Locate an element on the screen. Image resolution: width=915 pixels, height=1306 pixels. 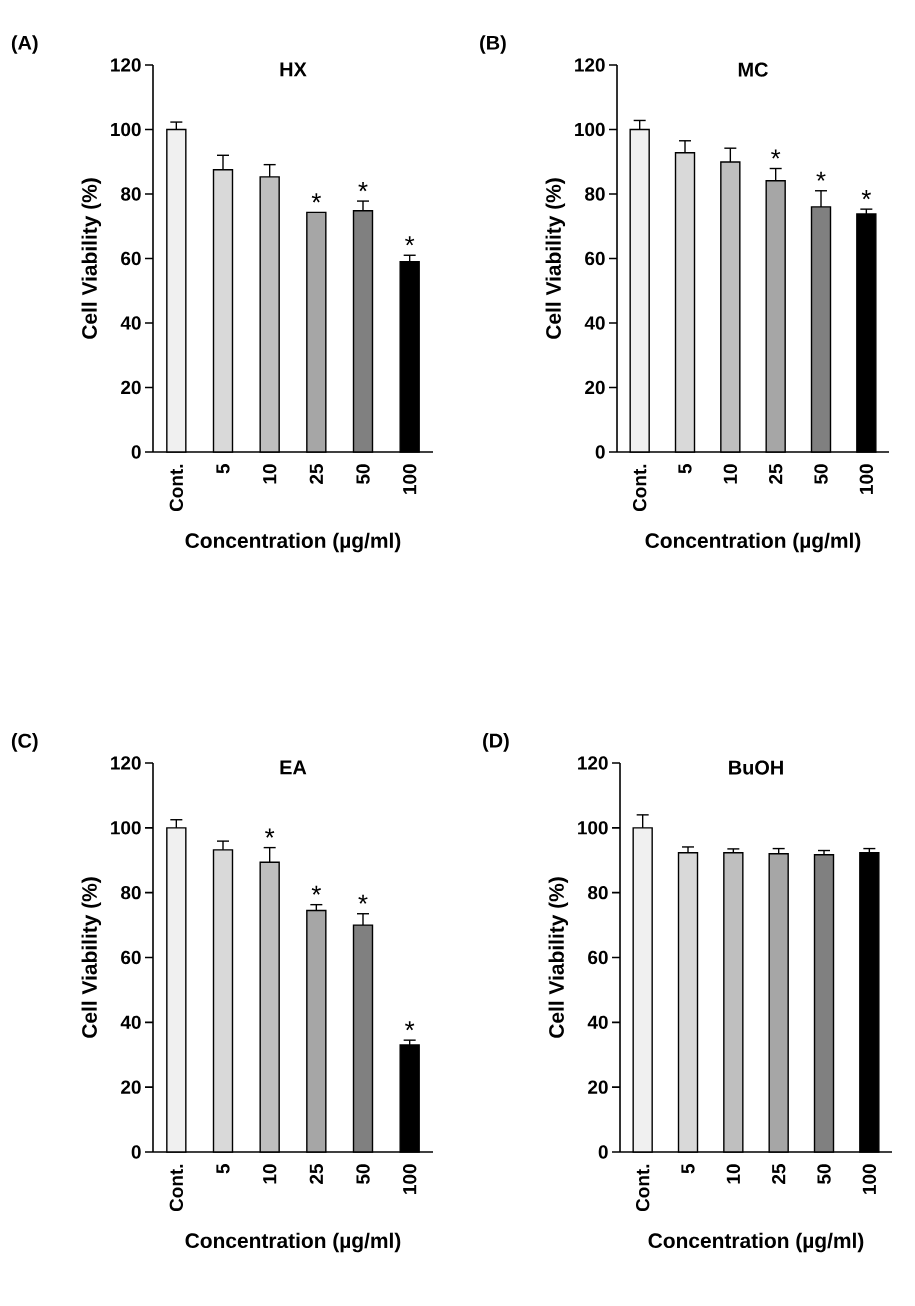
chart-title: BuOH is located at coordinates (756, 767).